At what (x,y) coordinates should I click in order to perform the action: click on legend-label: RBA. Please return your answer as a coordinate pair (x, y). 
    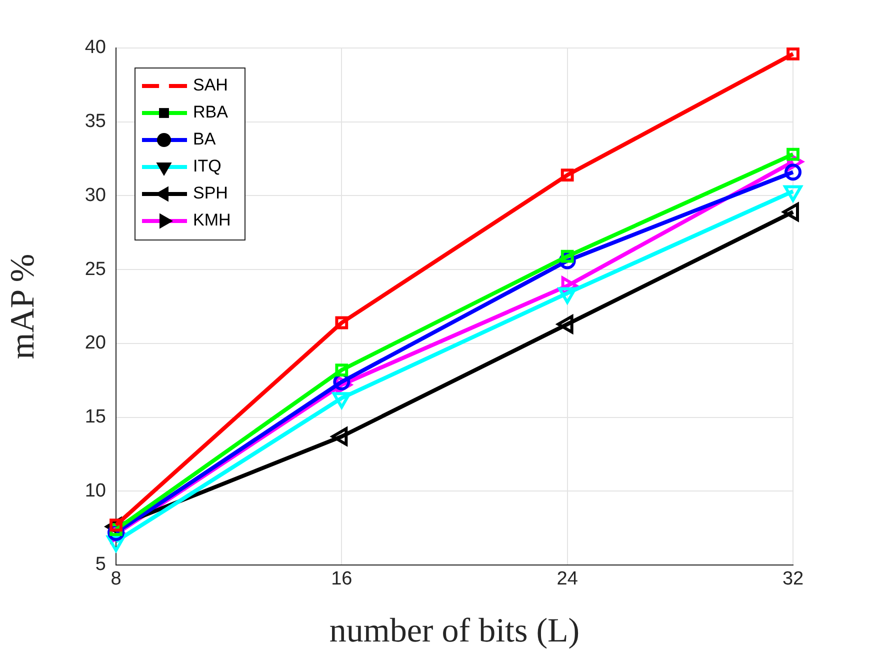
    Looking at the image, I should click on (211, 112).